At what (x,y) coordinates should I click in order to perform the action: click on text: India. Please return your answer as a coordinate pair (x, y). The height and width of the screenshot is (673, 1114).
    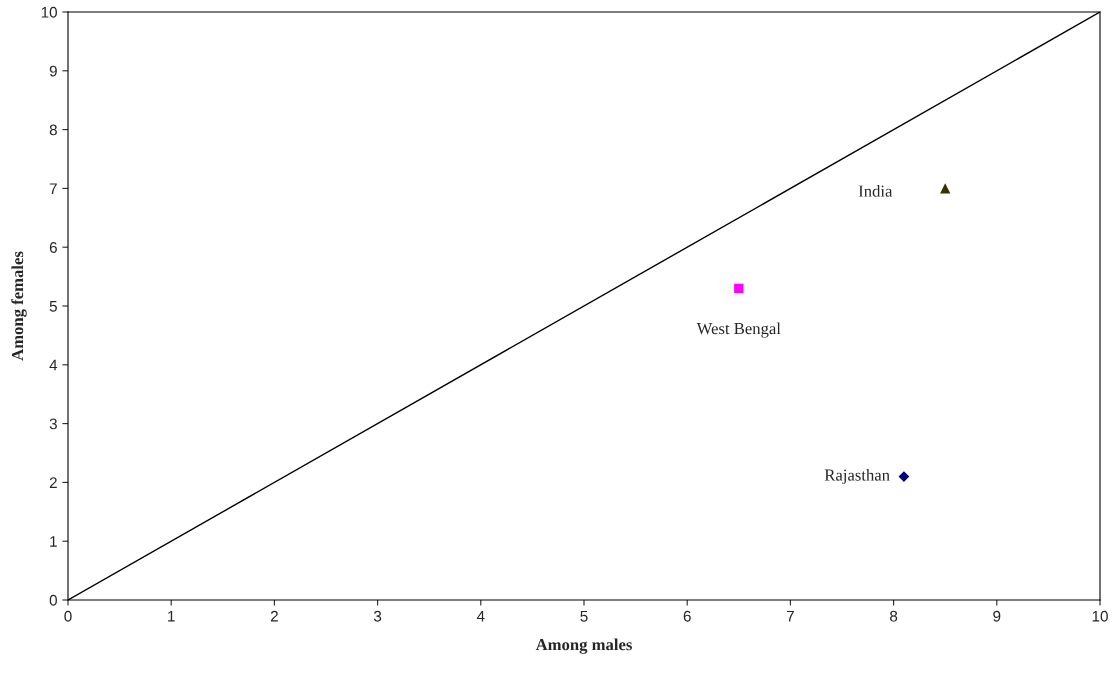
    Looking at the image, I should click on (875, 191).